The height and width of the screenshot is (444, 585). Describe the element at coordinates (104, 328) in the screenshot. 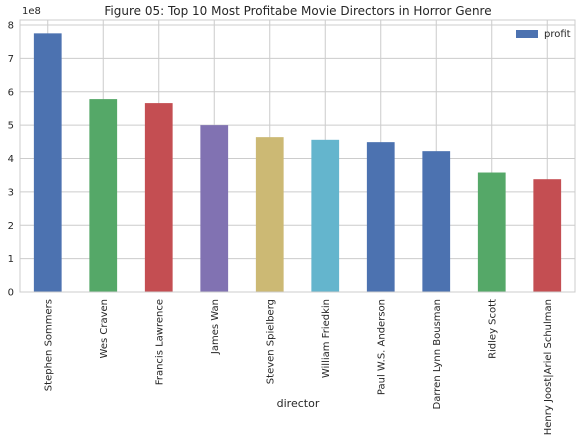

I see `x-tick-label: Wes Craven` at that location.